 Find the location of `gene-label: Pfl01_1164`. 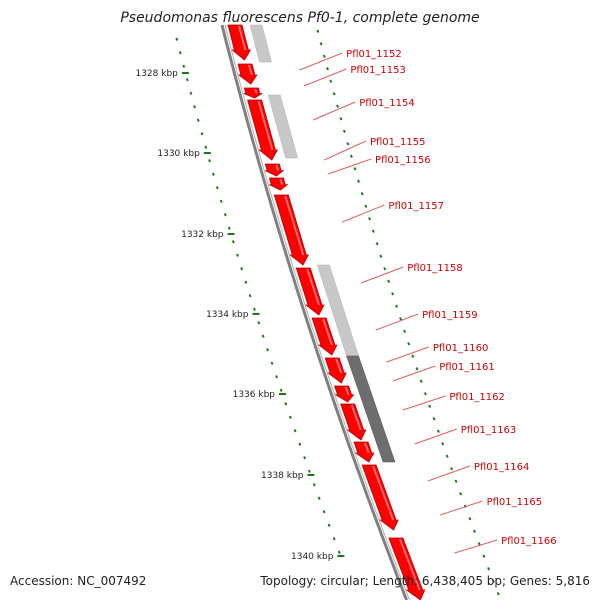

gene-label: Pfl01_1164 is located at coordinates (502, 467).